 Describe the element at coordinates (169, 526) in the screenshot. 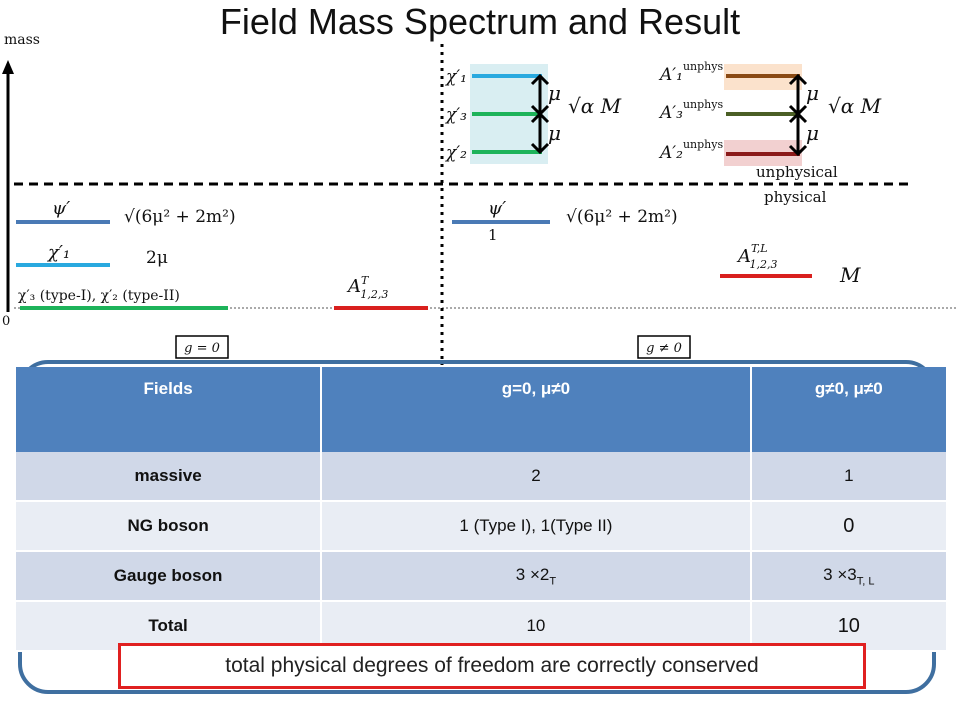

I see `field-cell: NG boson` at that location.